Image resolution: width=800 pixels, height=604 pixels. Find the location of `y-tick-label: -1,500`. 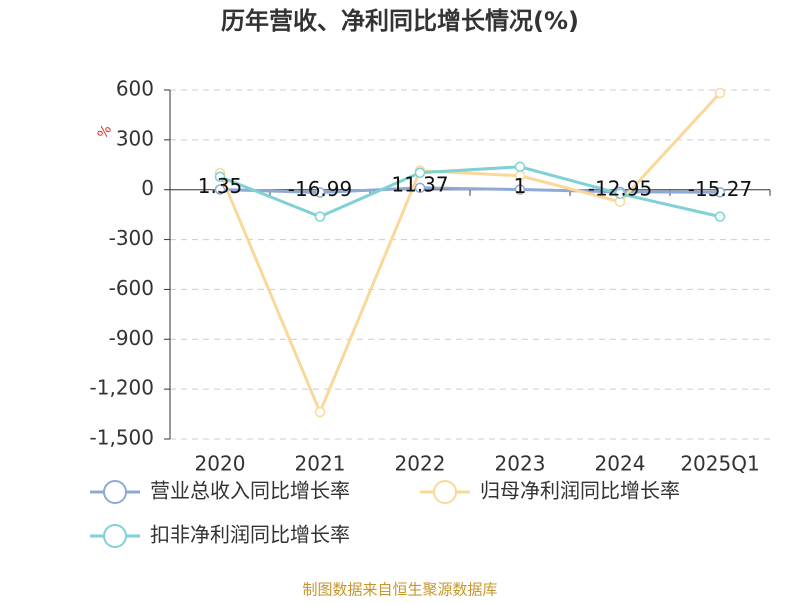

y-tick-label: -1,500 is located at coordinates (122, 438).